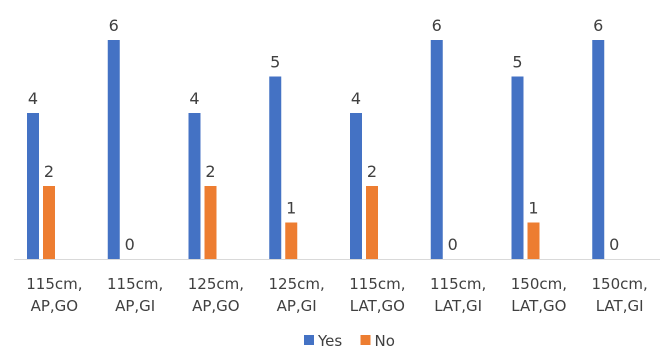 The width and height of the screenshot is (660, 357). Describe the element at coordinates (458, 295) in the screenshot. I see `category-label-5: 115cm, LAT,GI` at that location.